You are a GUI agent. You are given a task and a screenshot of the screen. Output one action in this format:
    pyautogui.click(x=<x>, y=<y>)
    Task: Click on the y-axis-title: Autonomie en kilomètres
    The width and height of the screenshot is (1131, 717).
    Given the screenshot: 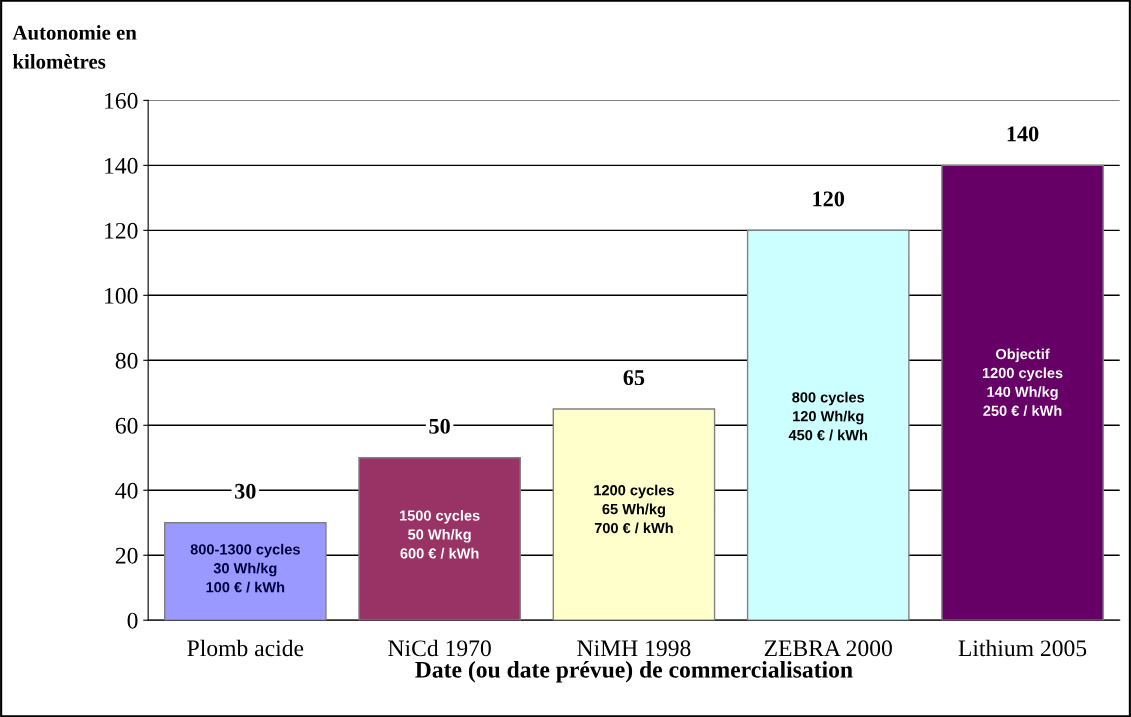 What is the action you would take?
    pyautogui.click(x=74, y=47)
    